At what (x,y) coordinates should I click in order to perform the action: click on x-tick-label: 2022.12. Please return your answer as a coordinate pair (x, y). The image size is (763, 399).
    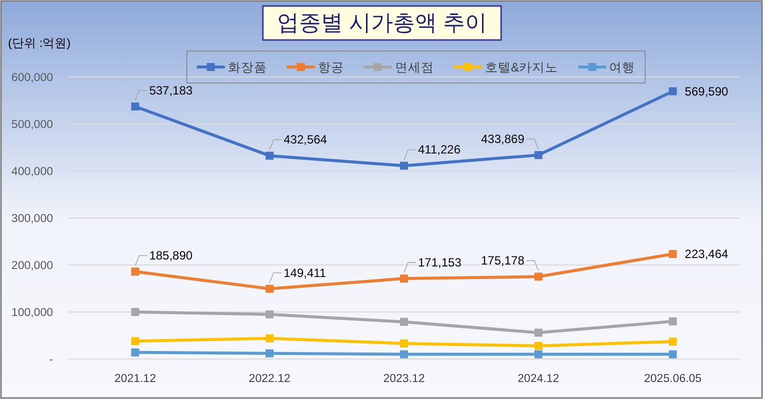
    Looking at the image, I should click on (269, 379).